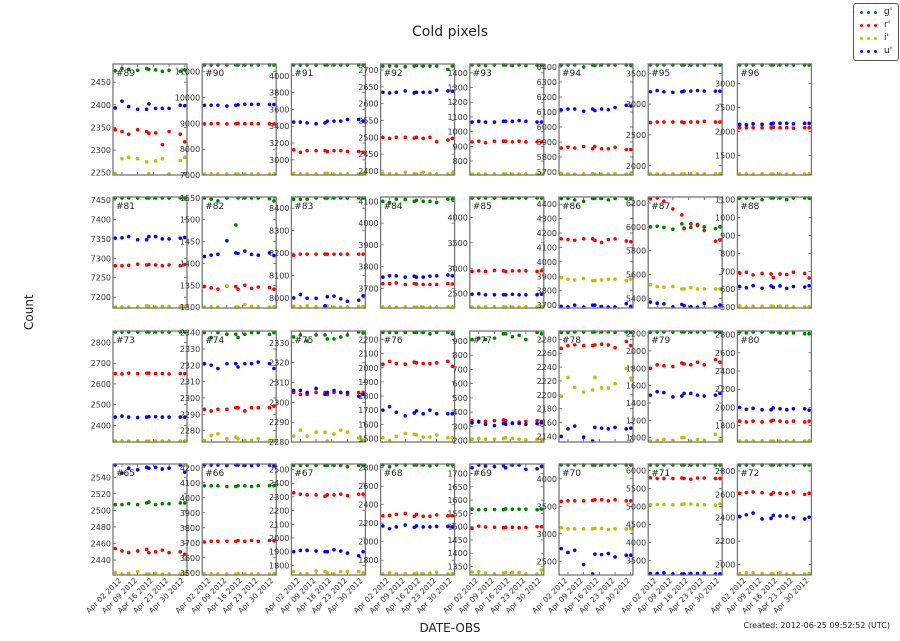 This screenshot has height=641, width=900. Describe the element at coordinates (303, 207) in the screenshot. I see `panel-id-label: #83` at that location.